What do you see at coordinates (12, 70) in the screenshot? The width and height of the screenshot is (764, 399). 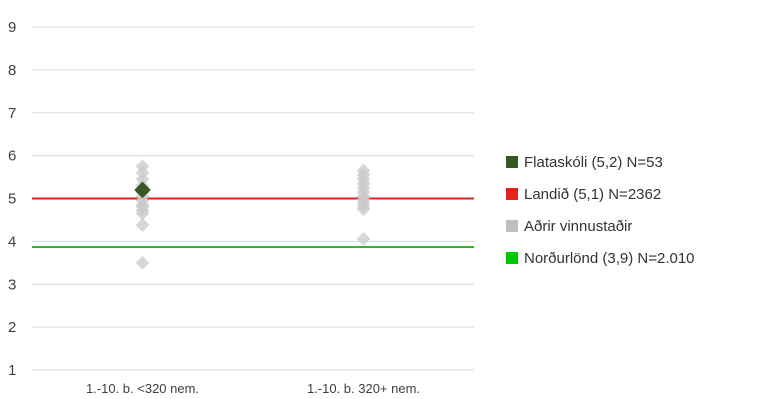 I see `y-tick-label: 8` at bounding box center [12, 70].